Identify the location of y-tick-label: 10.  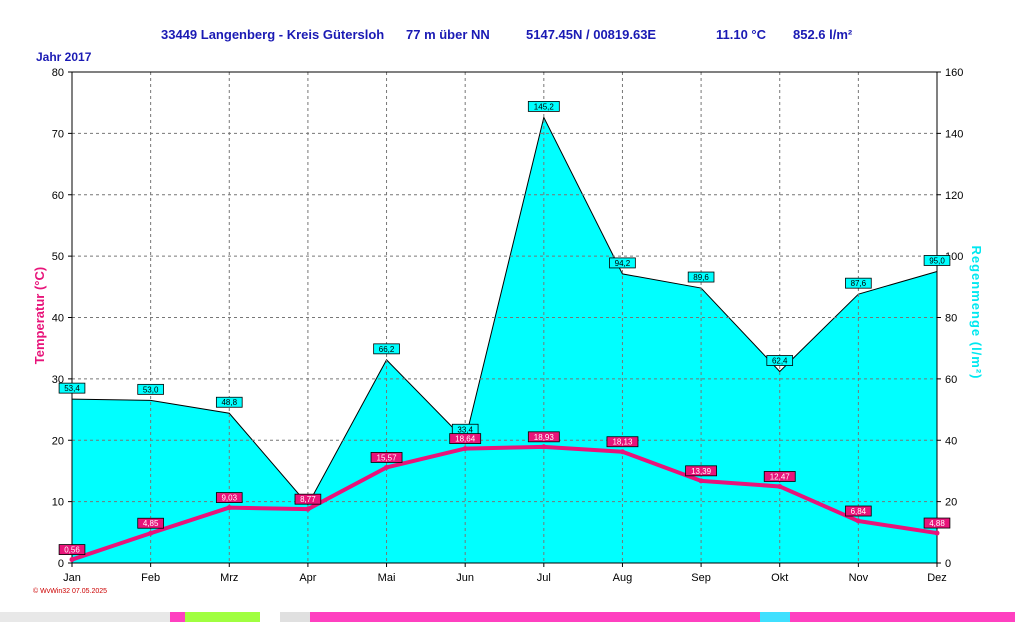
(58, 503).